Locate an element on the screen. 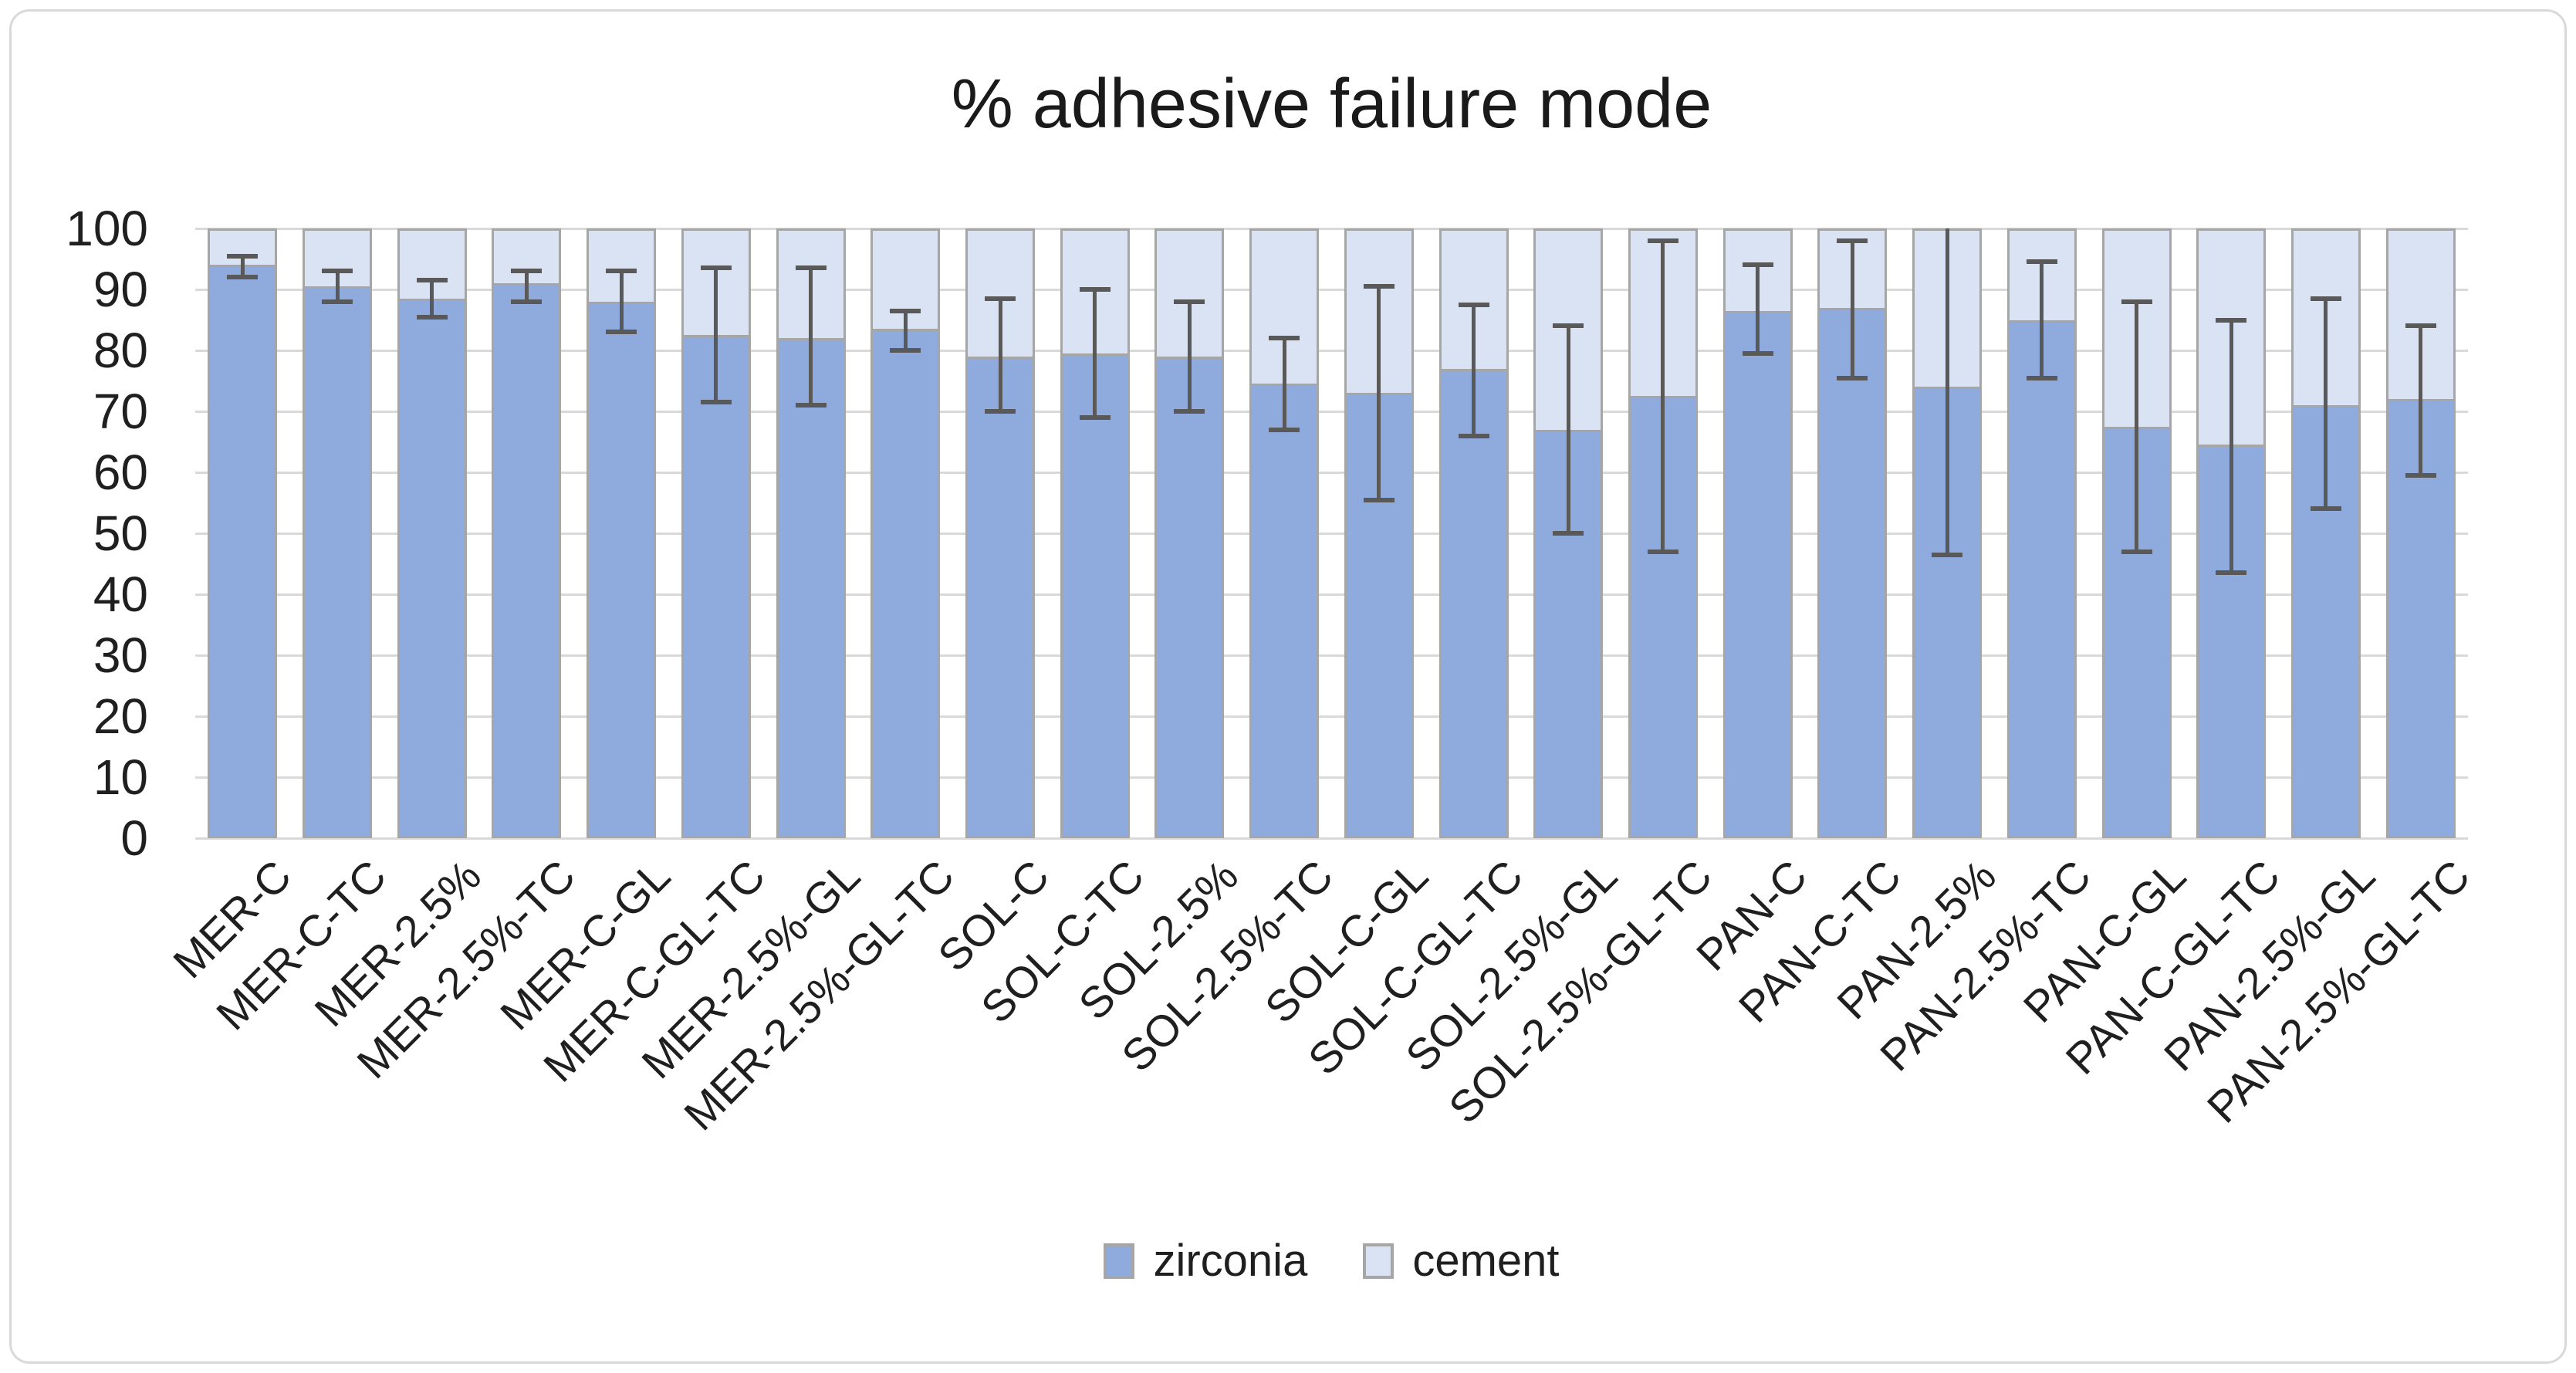 This screenshot has width=2576, height=1373. y-tick-label: 20 is located at coordinates (120, 716).